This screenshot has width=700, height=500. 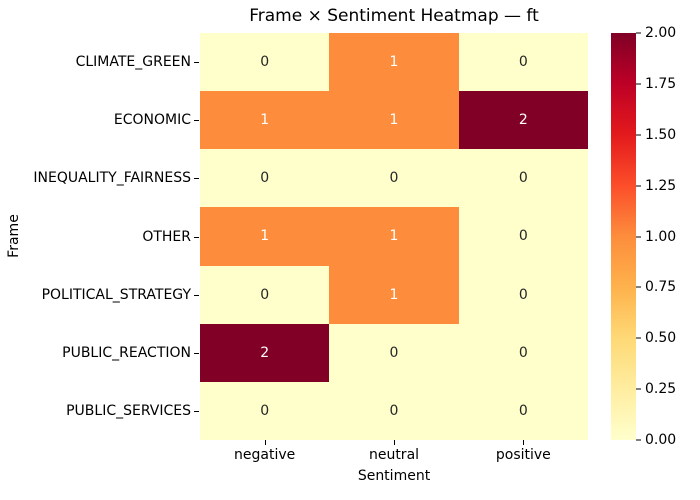 What do you see at coordinates (152, 120) in the screenshot?
I see `y-tick-label: ECONOMIC` at bounding box center [152, 120].